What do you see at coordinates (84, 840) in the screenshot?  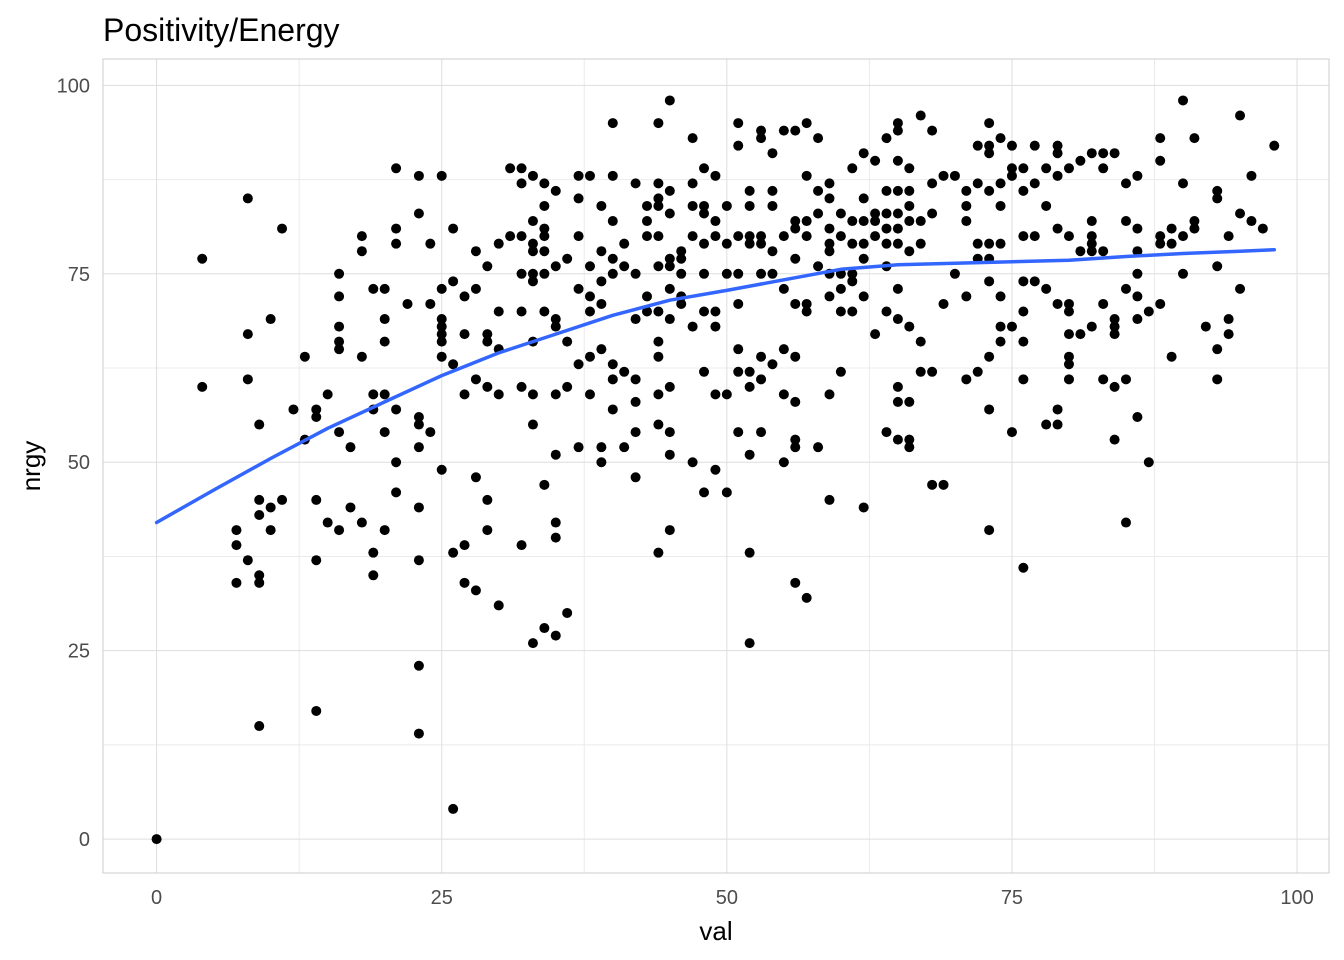 I see `y-tick-label: 0` at bounding box center [84, 840].